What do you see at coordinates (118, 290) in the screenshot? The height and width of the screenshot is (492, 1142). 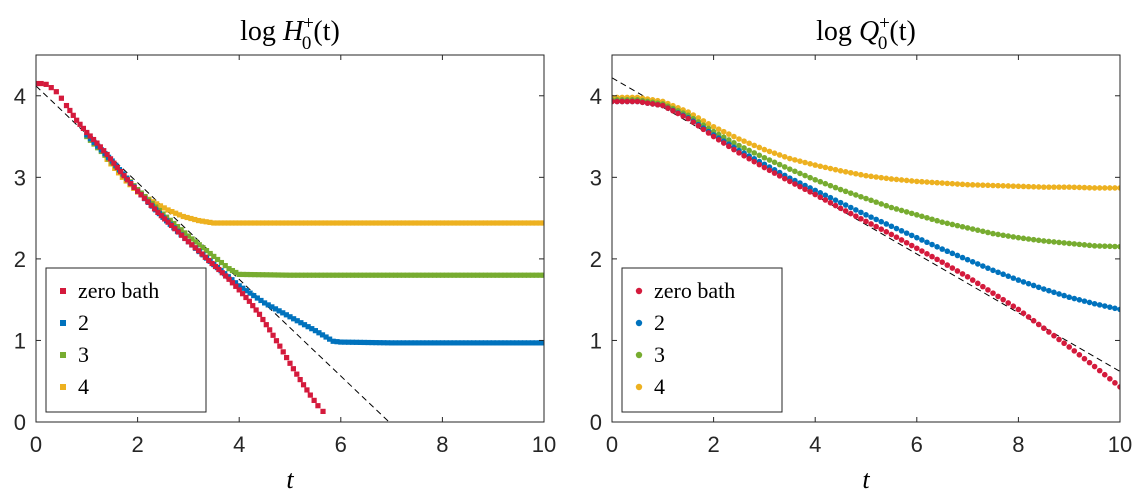 I see `legend-label: zero bath` at bounding box center [118, 290].